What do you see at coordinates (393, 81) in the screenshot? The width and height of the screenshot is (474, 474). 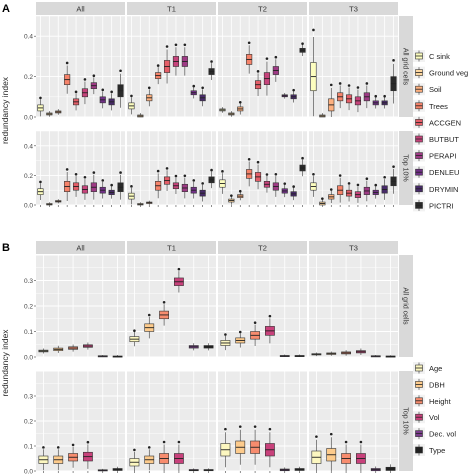 I see `boxplot-pictri` at bounding box center [393, 81].